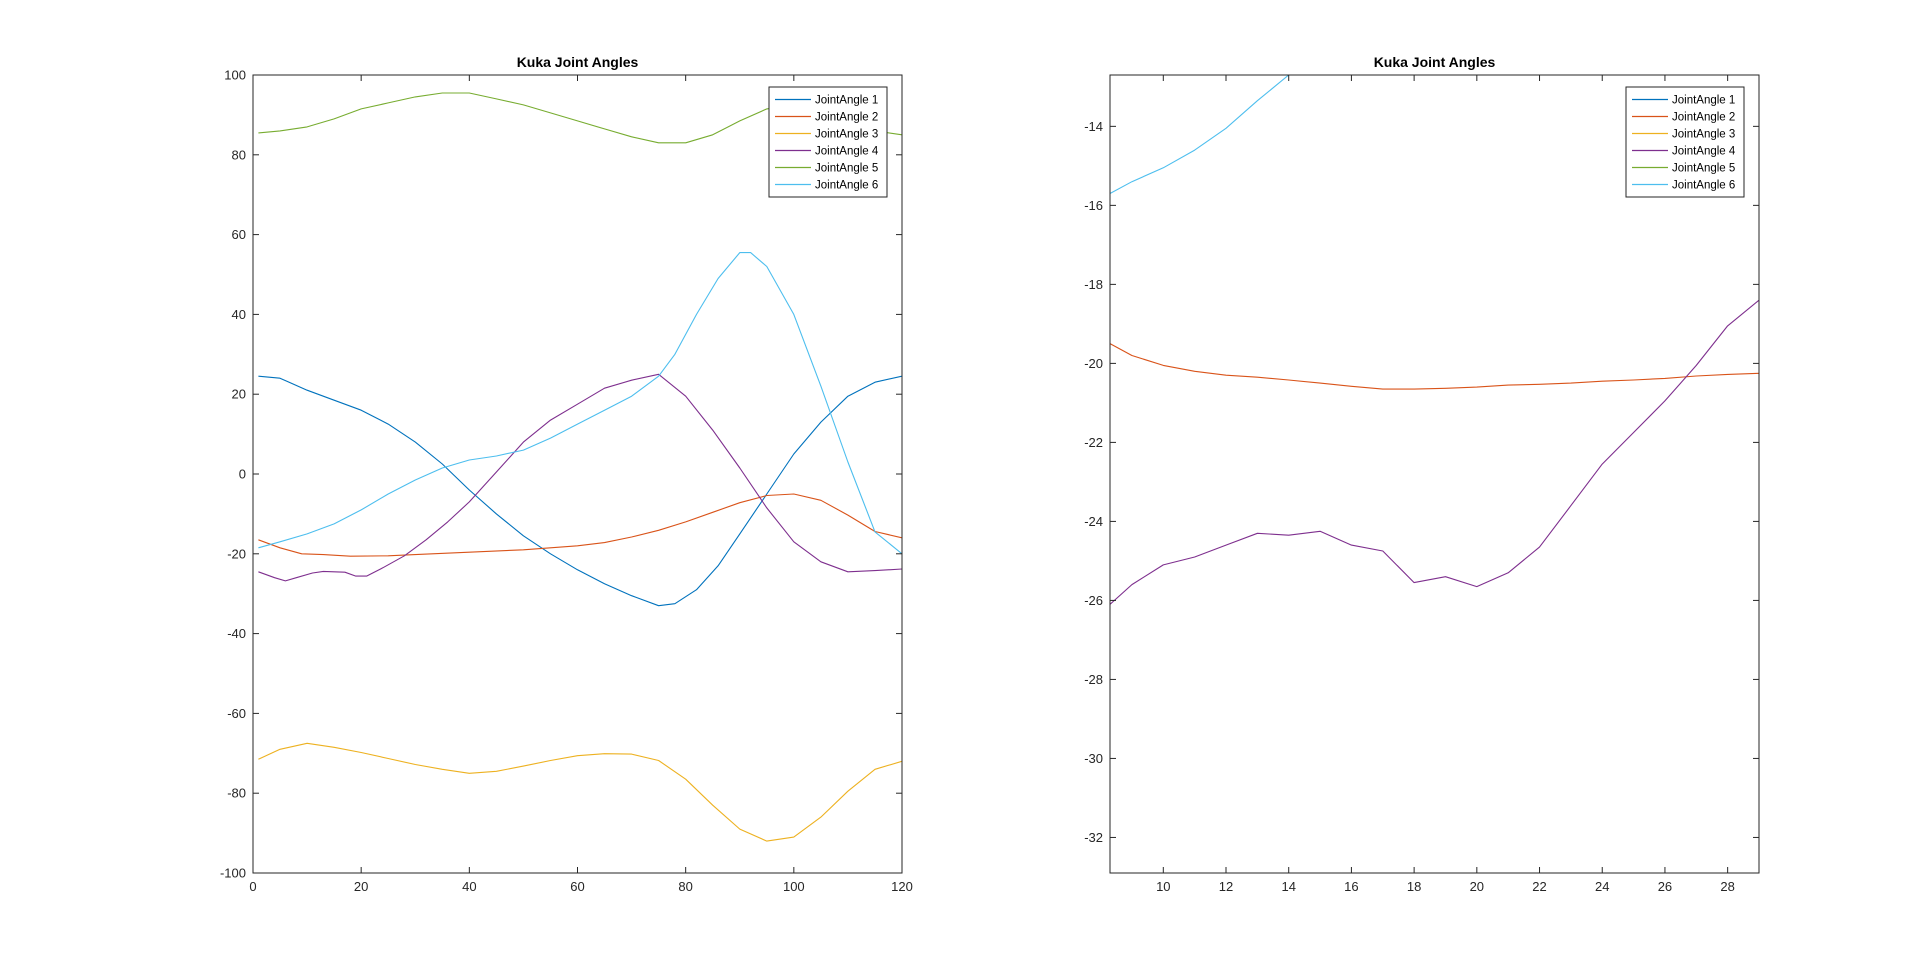 The width and height of the screenshot is (1920, 969). What do you see at coordinates (239, 234) in the screenshot?
I see `y-tick-label: 60` at bounding box center [239, 234].